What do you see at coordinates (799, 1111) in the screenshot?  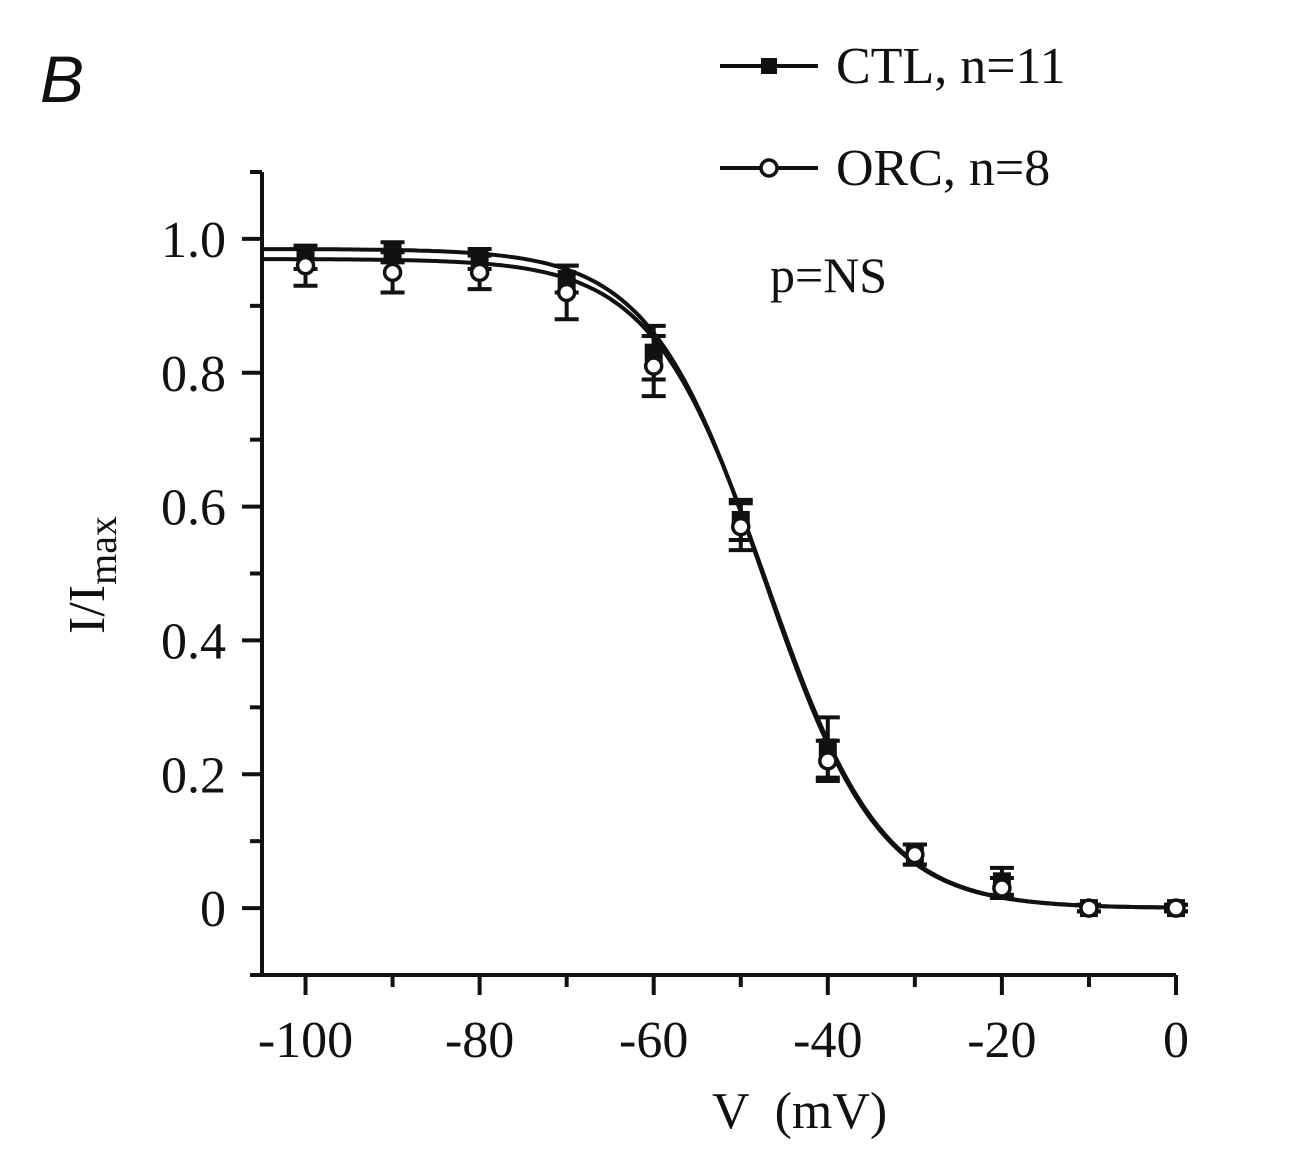 I see `x-axis-label: V (mV)` at bounding box center [799, 1111].